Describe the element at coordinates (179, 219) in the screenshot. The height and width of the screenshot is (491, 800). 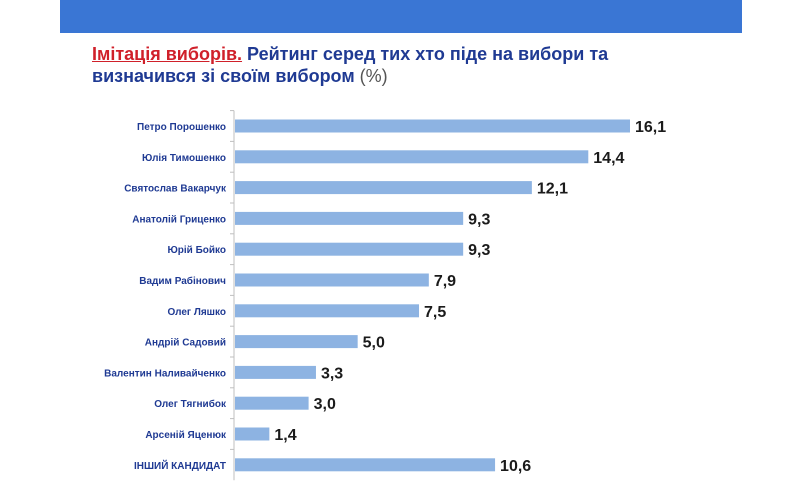
I see `category-label: Анатолій Гриценко` at that location.